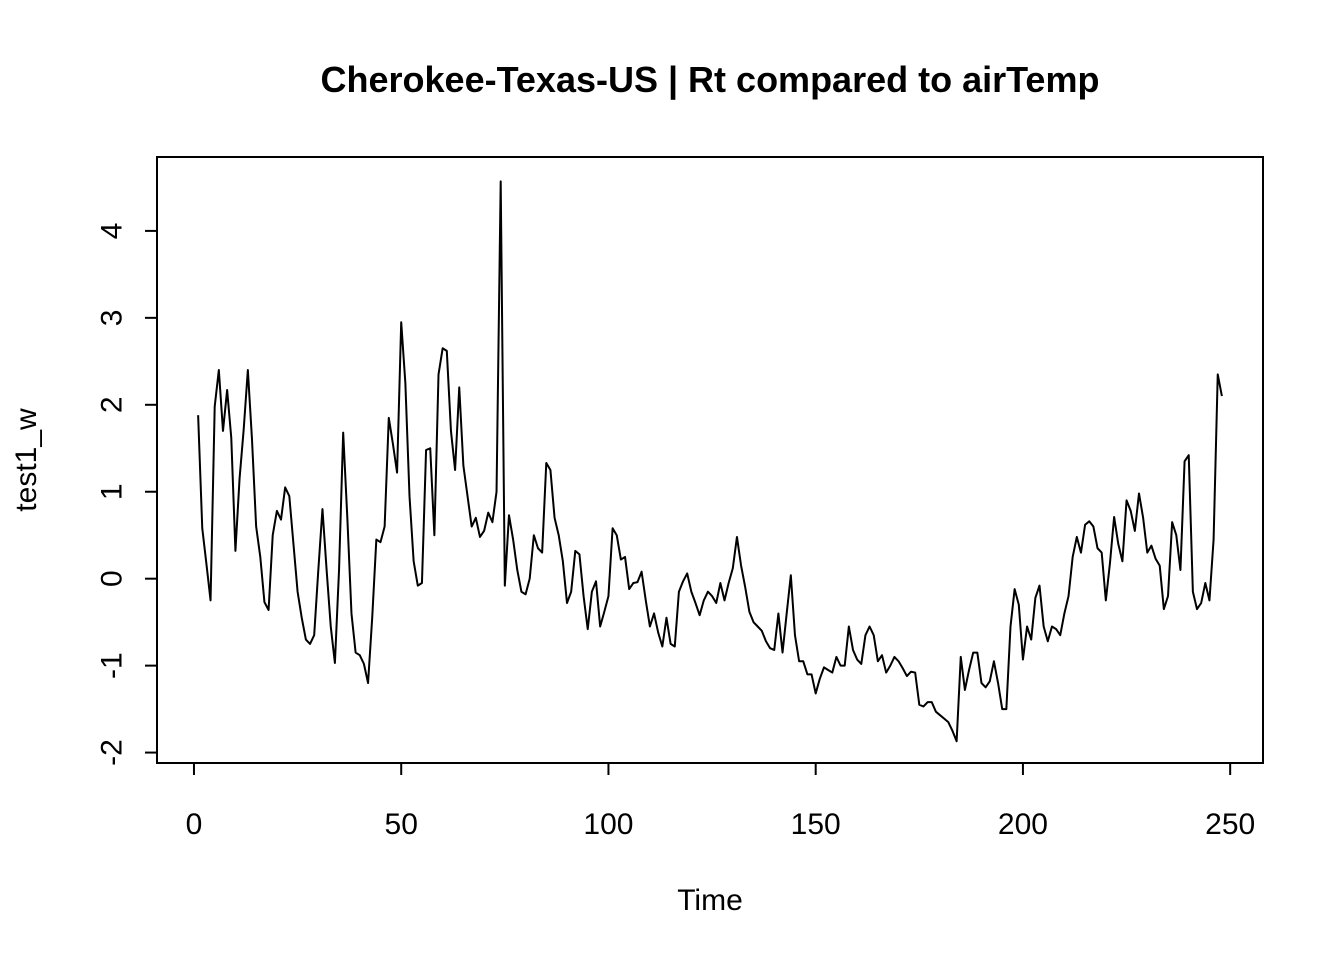  I want to click on x-axis-label: Time, so click(710, 900).